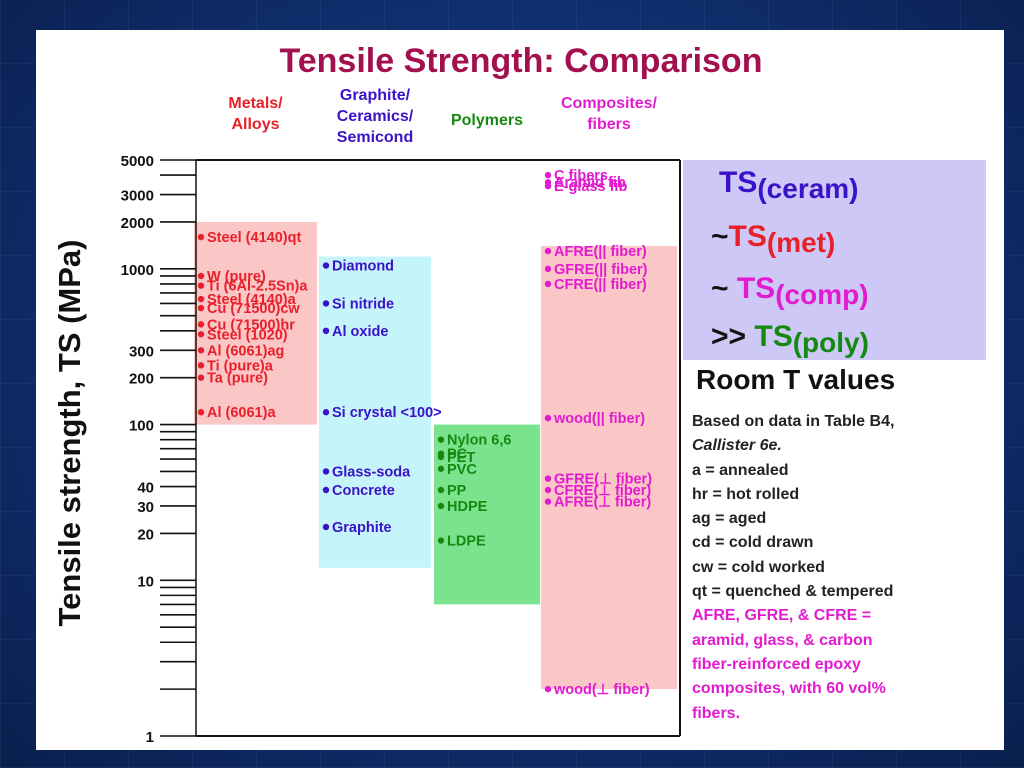  Describe the element at coordinates (776, 664) in the screenshot. I see `notes-fre-2: fiber-reinforced epoxy` at that location.